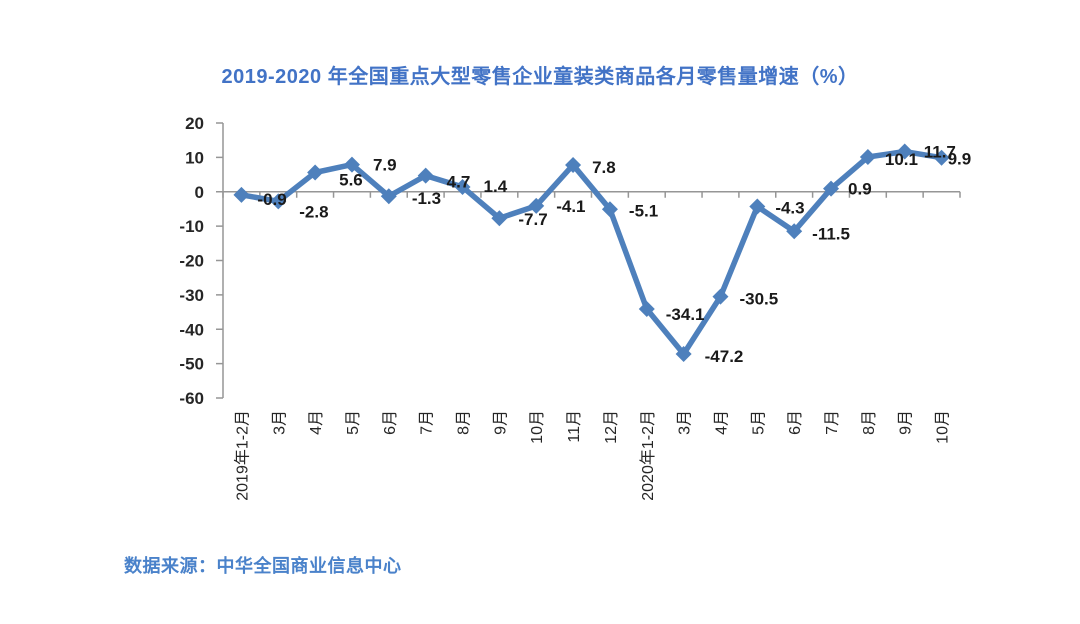 The image size is (1080, 624). I want to click on y-tick-label: -40, so click(191, 329).